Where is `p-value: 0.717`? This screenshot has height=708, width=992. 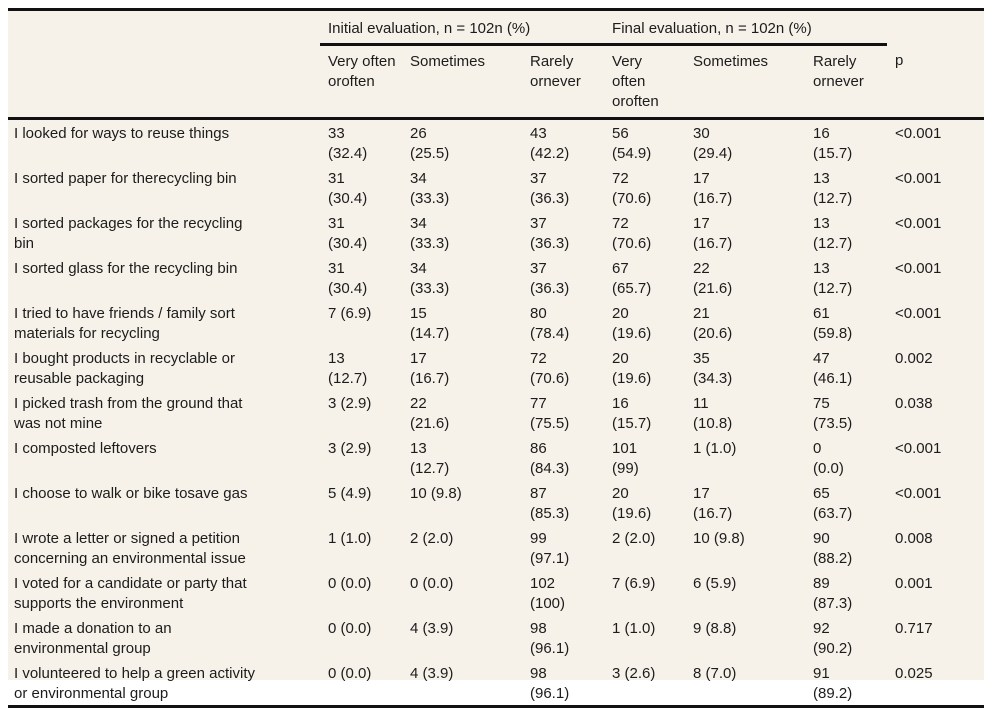 p-value: 0.717 is located at coordinates (914, 628).